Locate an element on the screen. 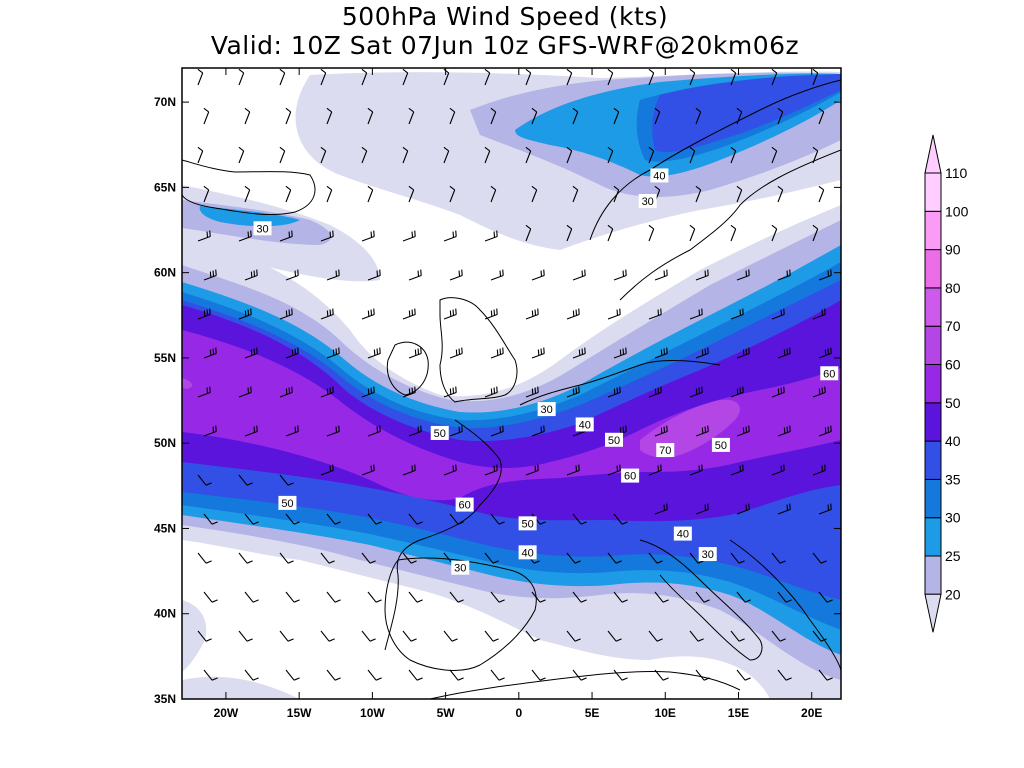 The width and height of the screenshot is (1024, 768). coastline-italy is located at coordinates (701, 600).